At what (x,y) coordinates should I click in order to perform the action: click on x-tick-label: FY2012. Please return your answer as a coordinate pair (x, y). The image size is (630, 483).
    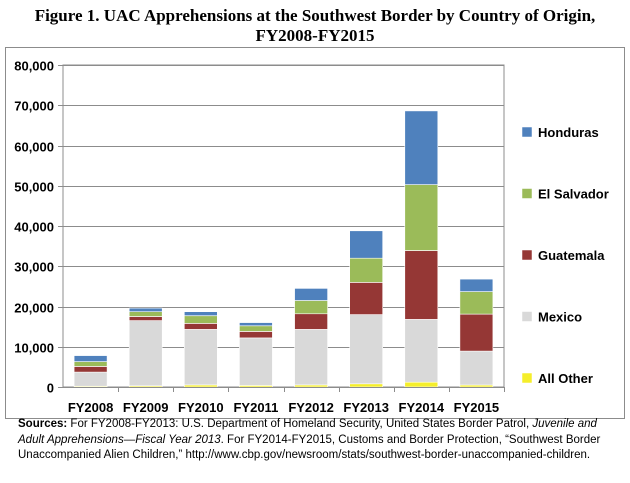
    Looking at the image, I should click on (311, 407).